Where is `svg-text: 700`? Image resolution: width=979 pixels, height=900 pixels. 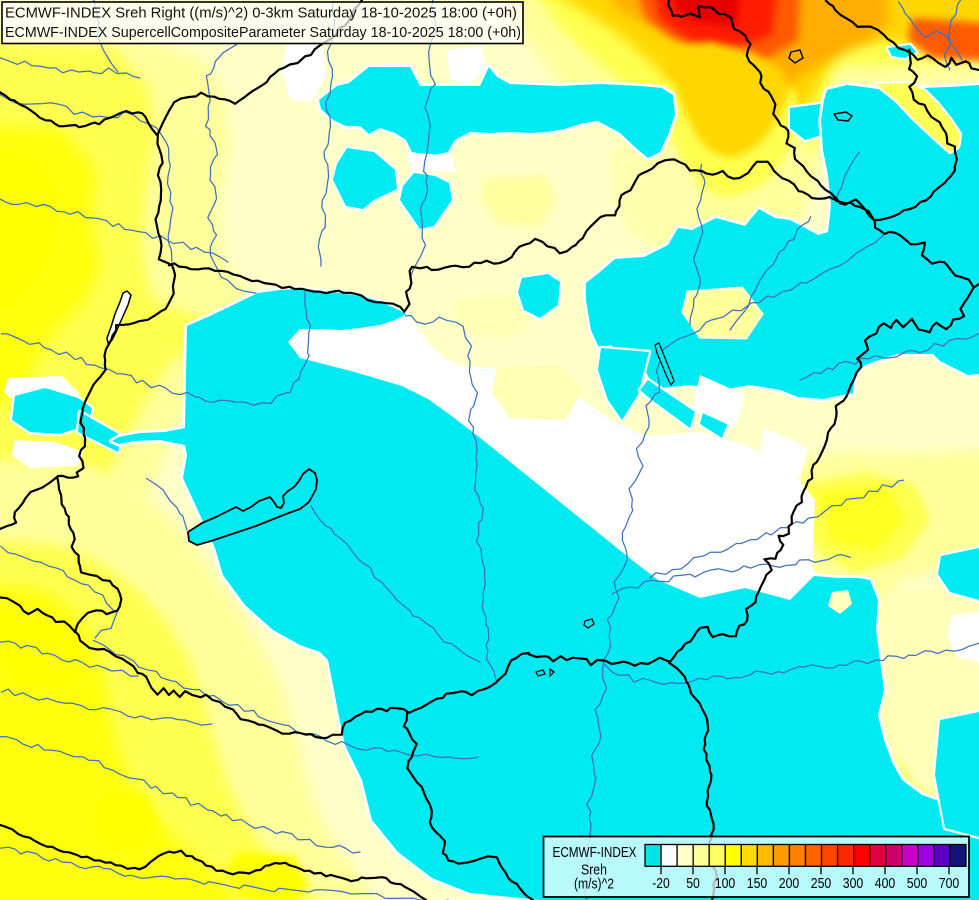 svg-text: 700 is located at coordinates (949, 883).